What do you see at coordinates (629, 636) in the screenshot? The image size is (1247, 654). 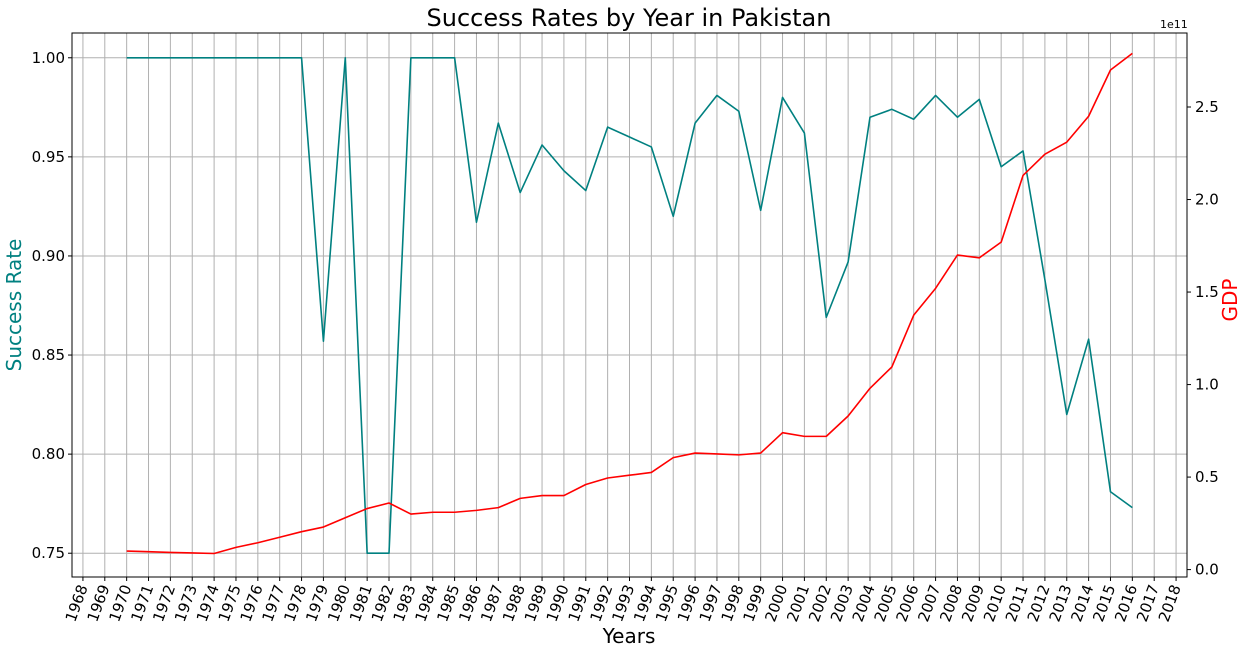 I see `x-axis-label: Years` at bounding box center [629, 636].